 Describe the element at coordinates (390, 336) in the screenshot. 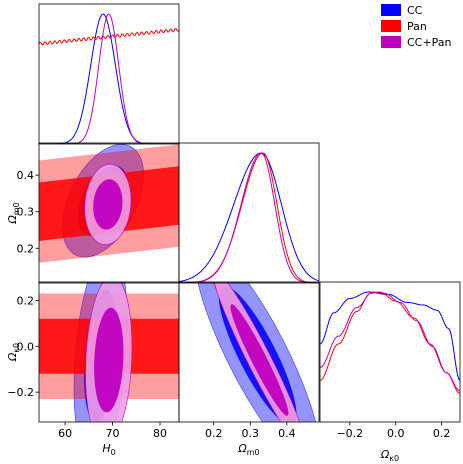

I see `marginal-ok-cc` at that location.